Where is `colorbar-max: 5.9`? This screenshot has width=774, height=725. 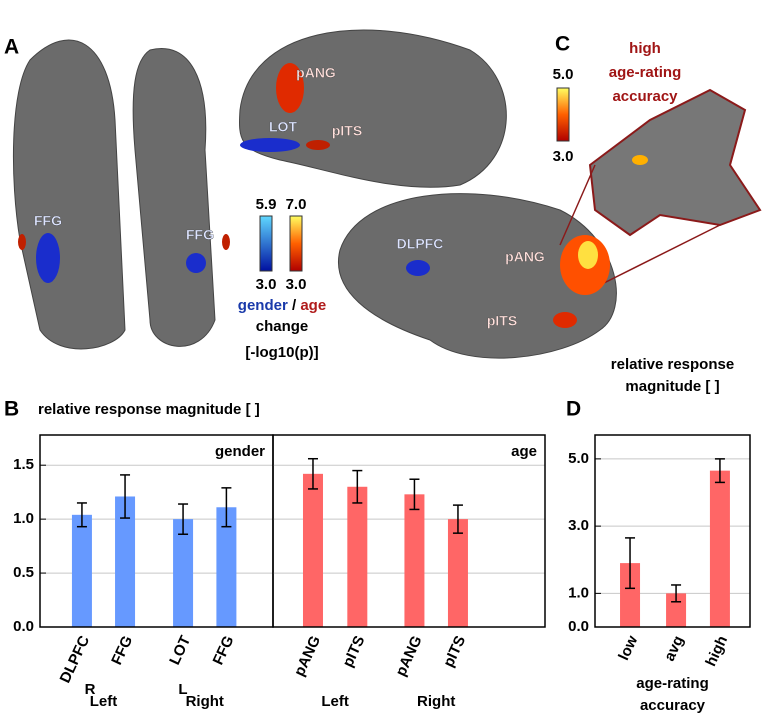
colorbar-max: 5.9 is located at coordinates (266, 204).